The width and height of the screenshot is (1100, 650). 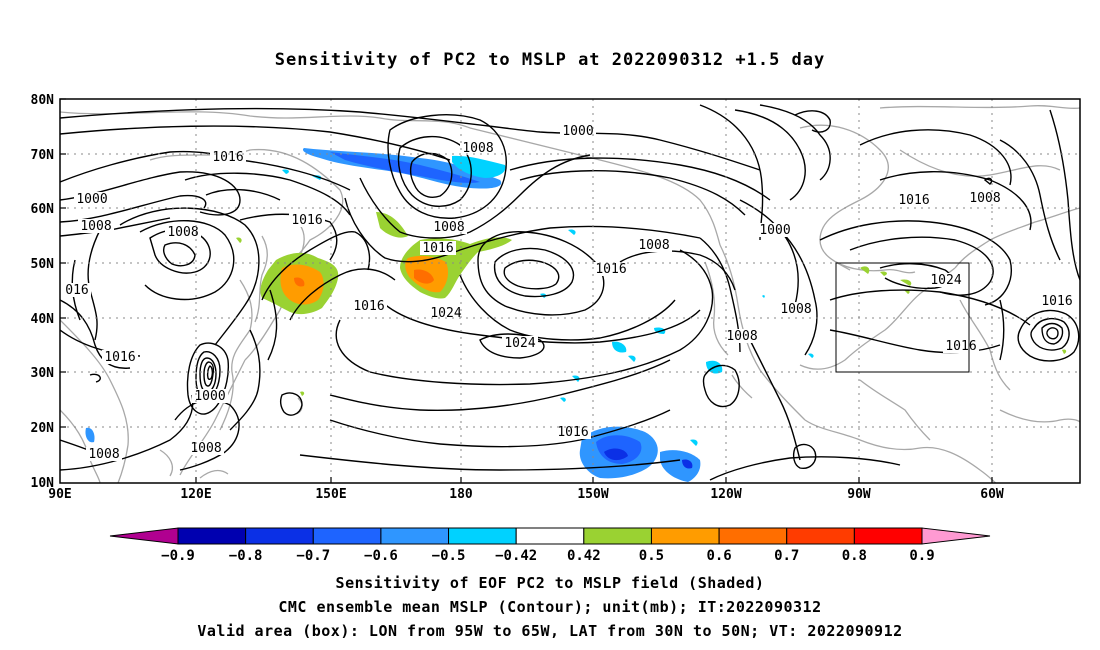 What do you see at coordinates (144, 536) in the screenshot?
I see `colorbar-low-arrow` at bounding box center [144, 536].